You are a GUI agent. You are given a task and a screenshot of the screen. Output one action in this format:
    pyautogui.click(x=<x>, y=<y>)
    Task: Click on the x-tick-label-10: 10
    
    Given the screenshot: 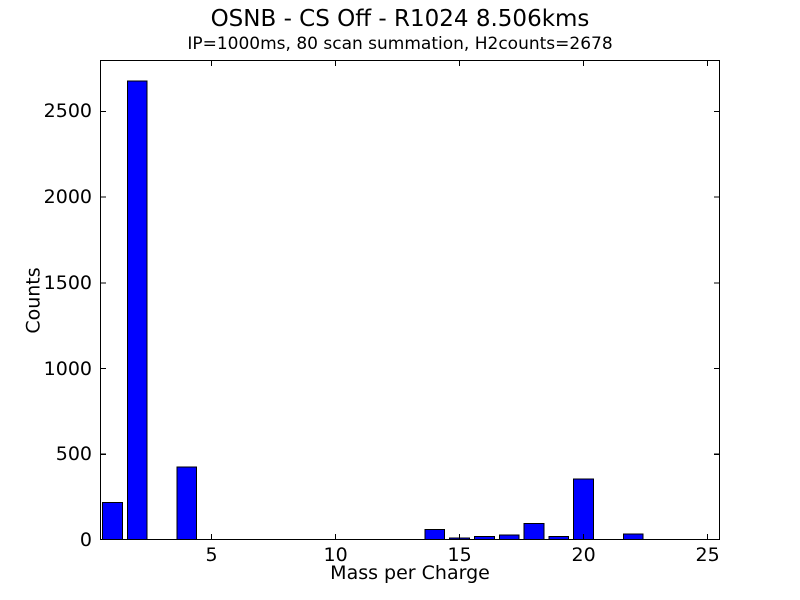 What is the action you would take?
    pyautogui.click(x=335, y=555)
    